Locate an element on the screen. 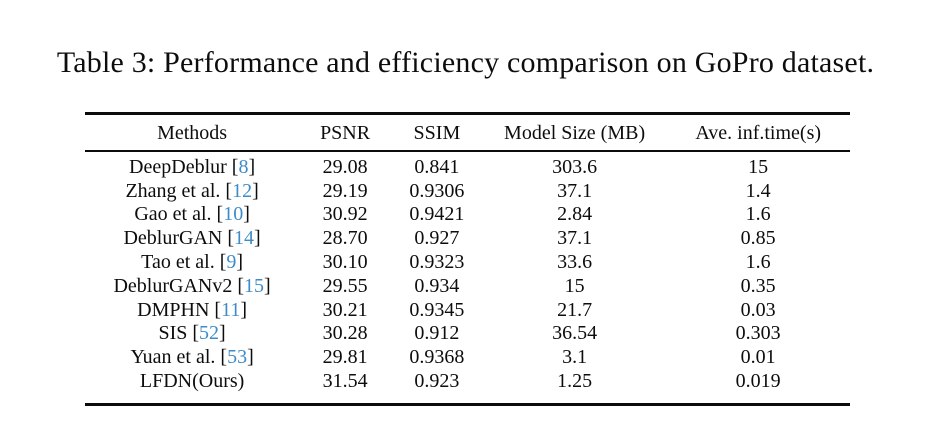 The image size is (931, 437). ssim-cell: 0.934 is located at coordinates (437, 285).